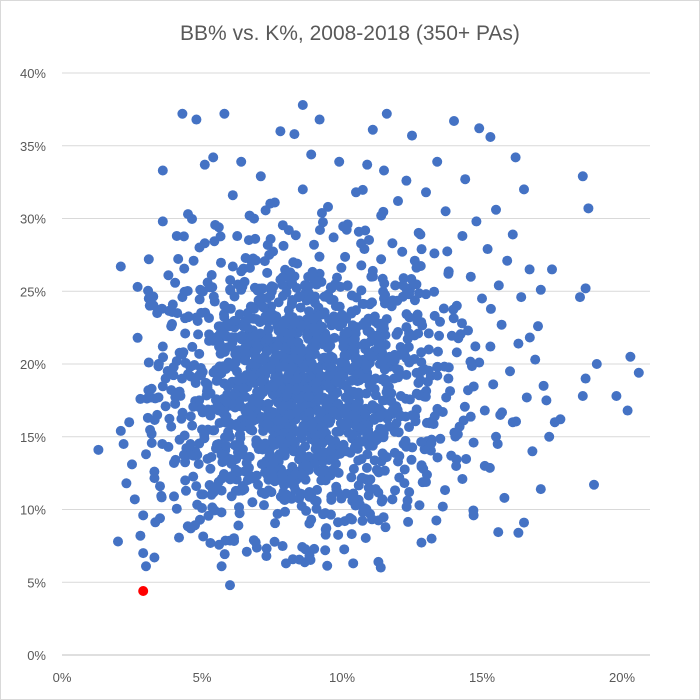  Describe the element at coordinates (33, 73) in the screenshot. I see `y-tick-label: 40%` at that location.